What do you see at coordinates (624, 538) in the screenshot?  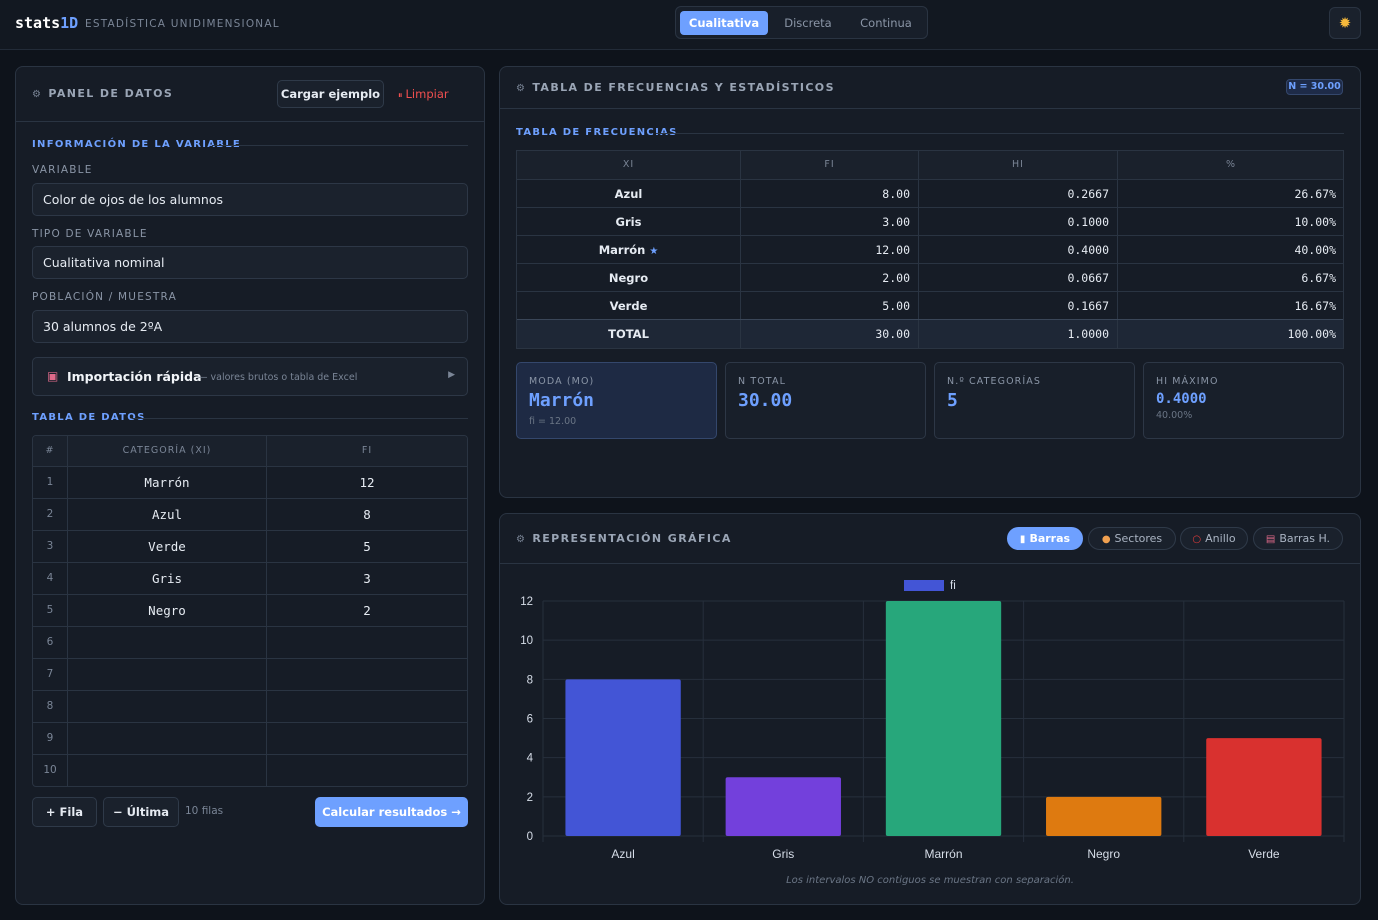 I see `graph-panel-title: ⚙ REPRESENTACIÓN GRÁFICA` at bounding box center [624, 538].